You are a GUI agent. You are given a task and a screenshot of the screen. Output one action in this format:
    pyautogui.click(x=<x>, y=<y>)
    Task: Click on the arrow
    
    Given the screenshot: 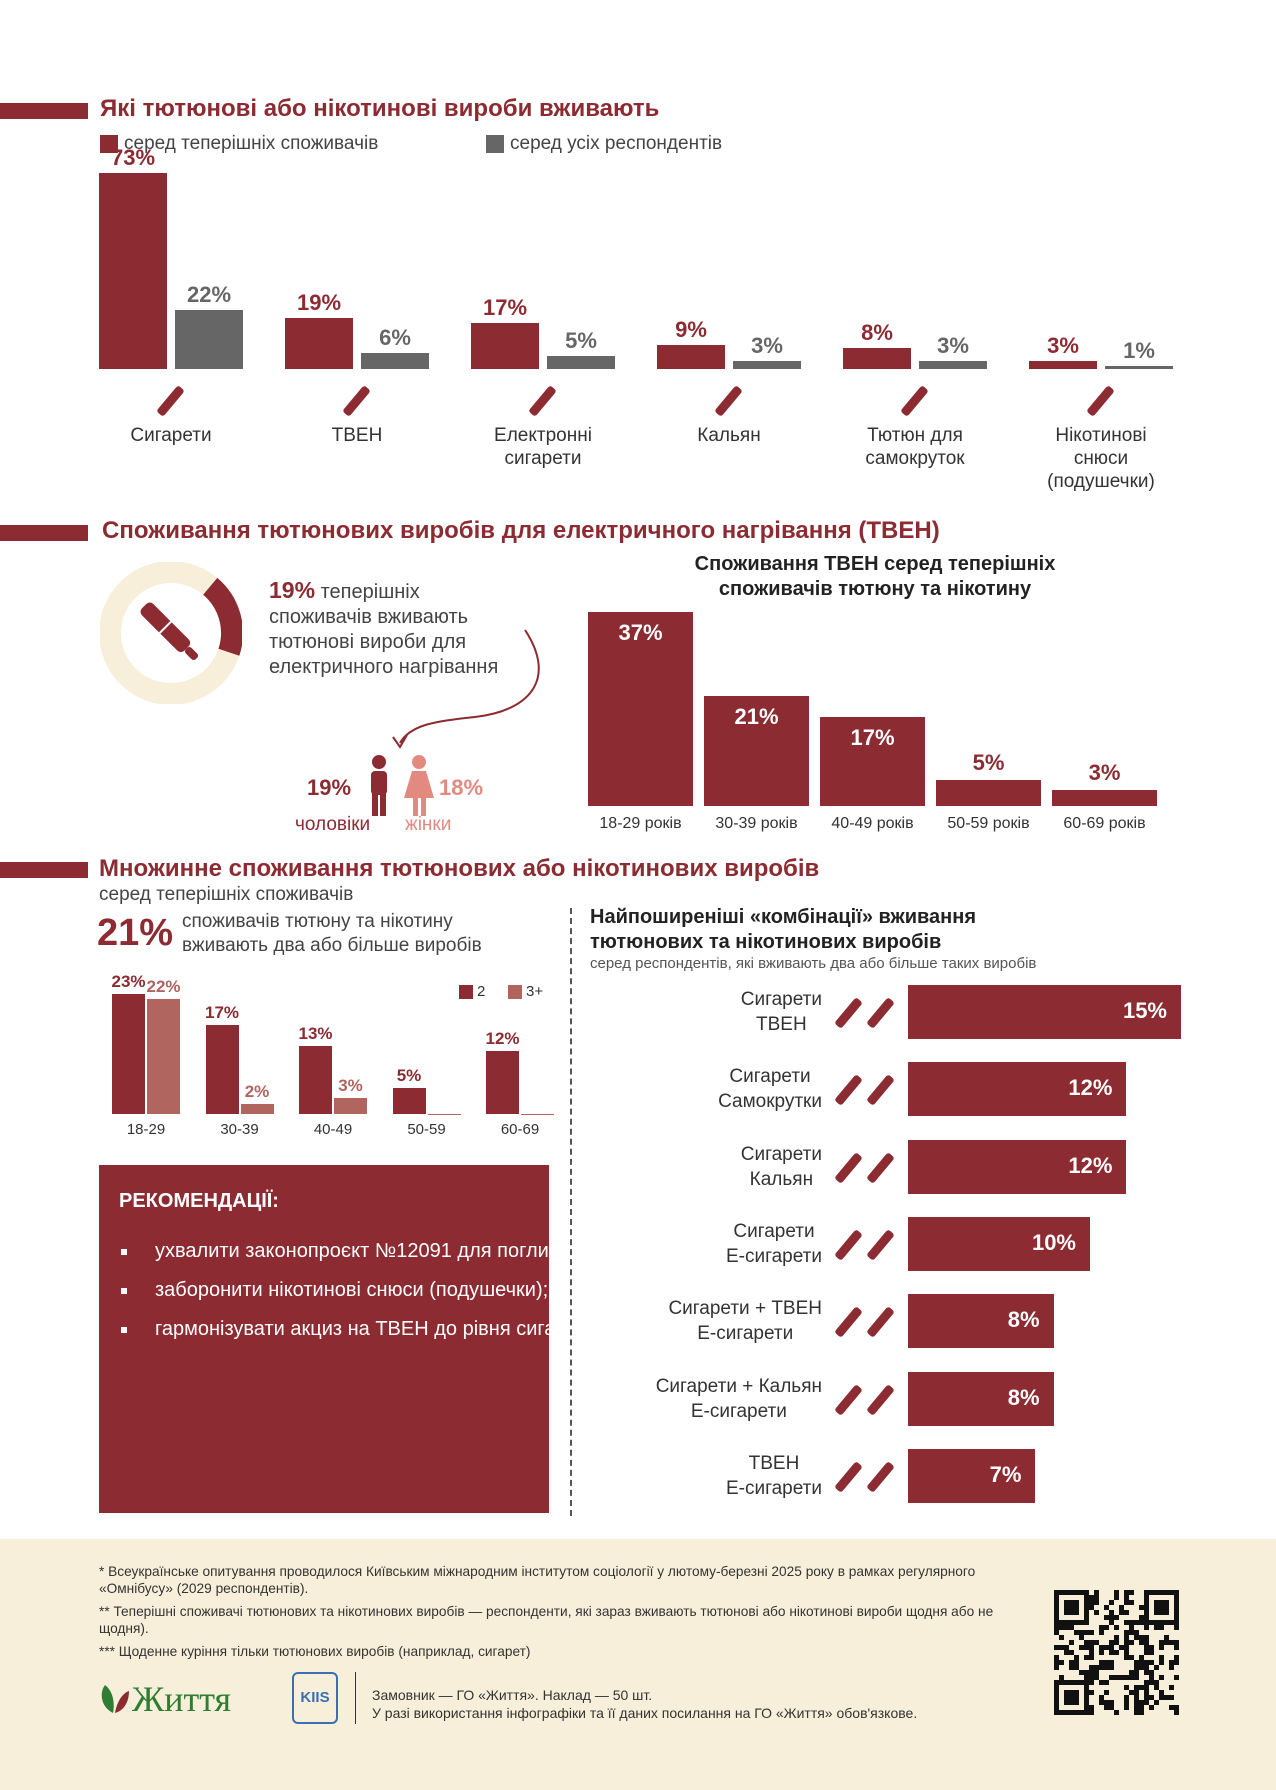 What is the action you would take?
    pyautogui.click(x=466, y=689)
    